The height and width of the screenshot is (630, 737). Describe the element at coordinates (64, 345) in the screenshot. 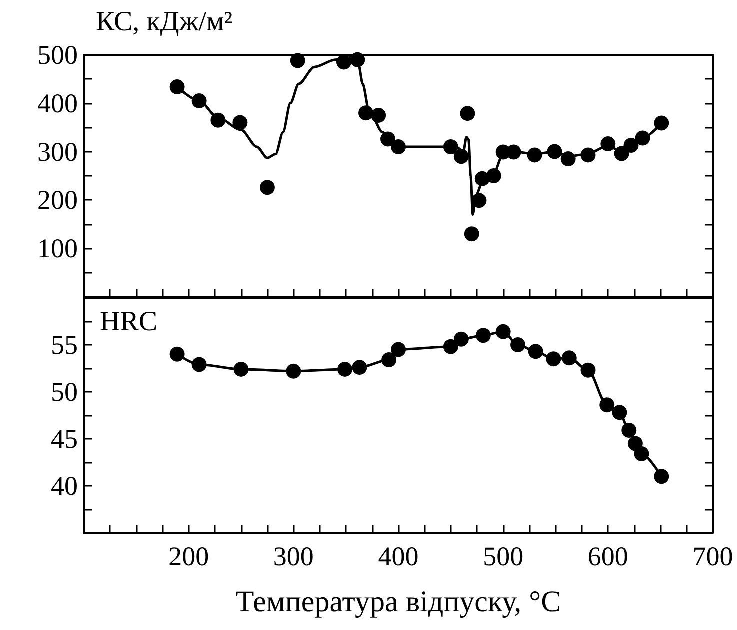

I see `y-tick-label: 55` at that location.